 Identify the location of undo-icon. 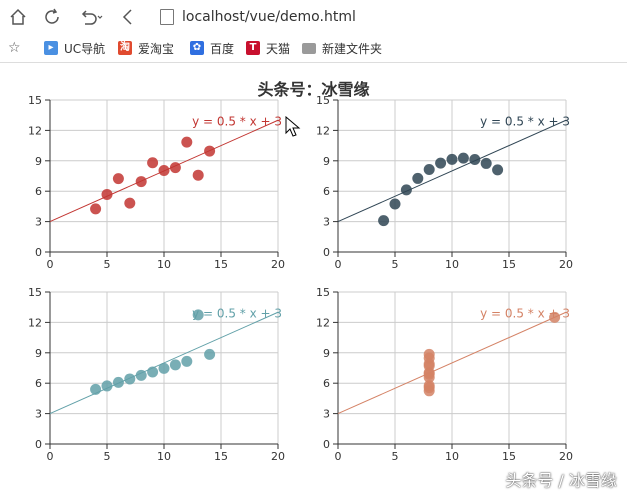
(92, 17).